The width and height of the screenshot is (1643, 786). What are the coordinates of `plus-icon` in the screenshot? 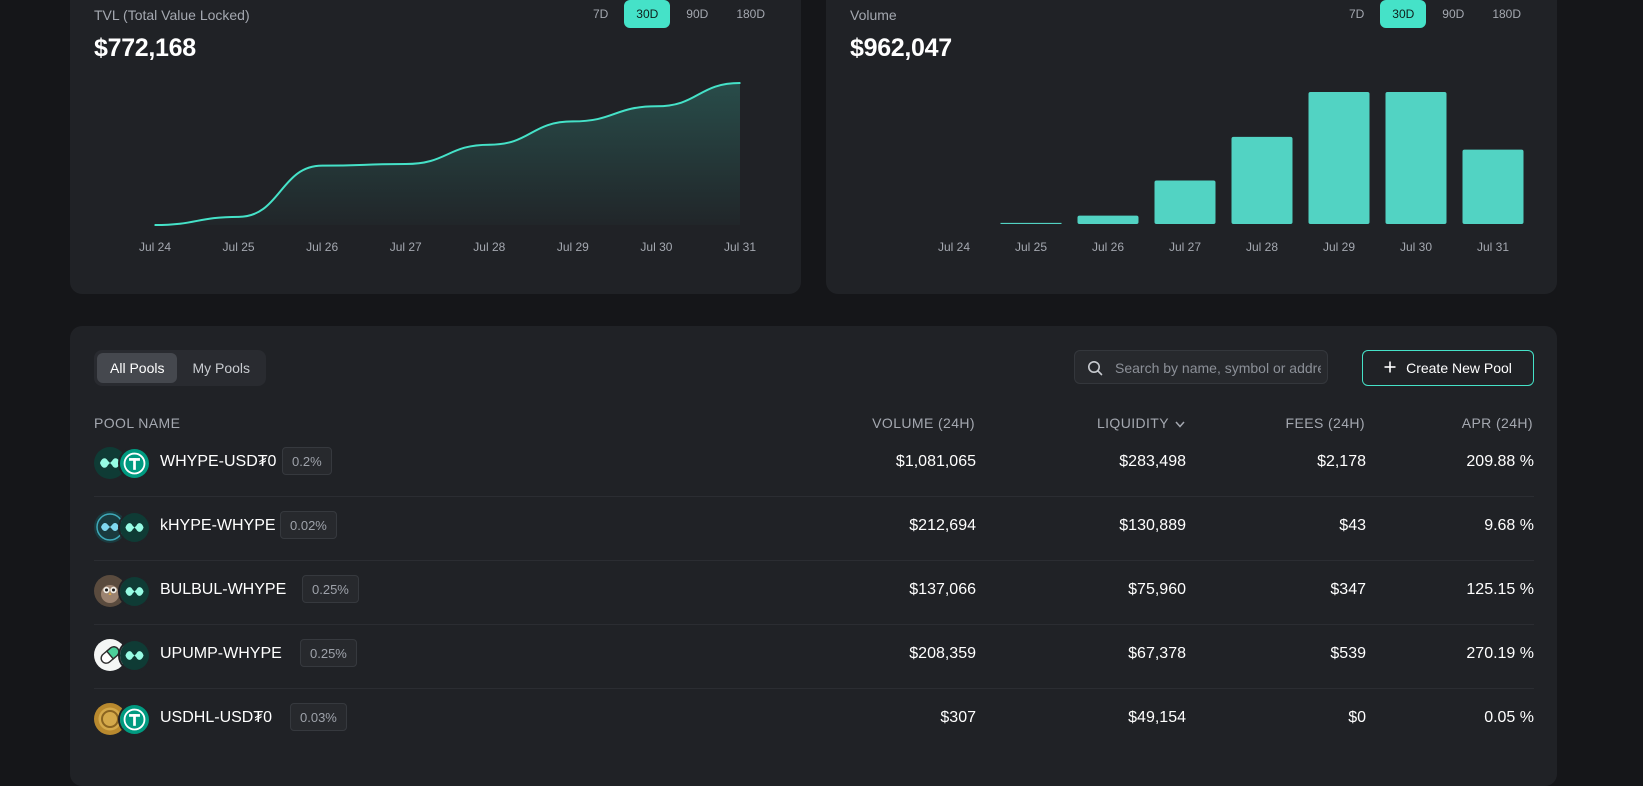 It's located at (1390, 368).